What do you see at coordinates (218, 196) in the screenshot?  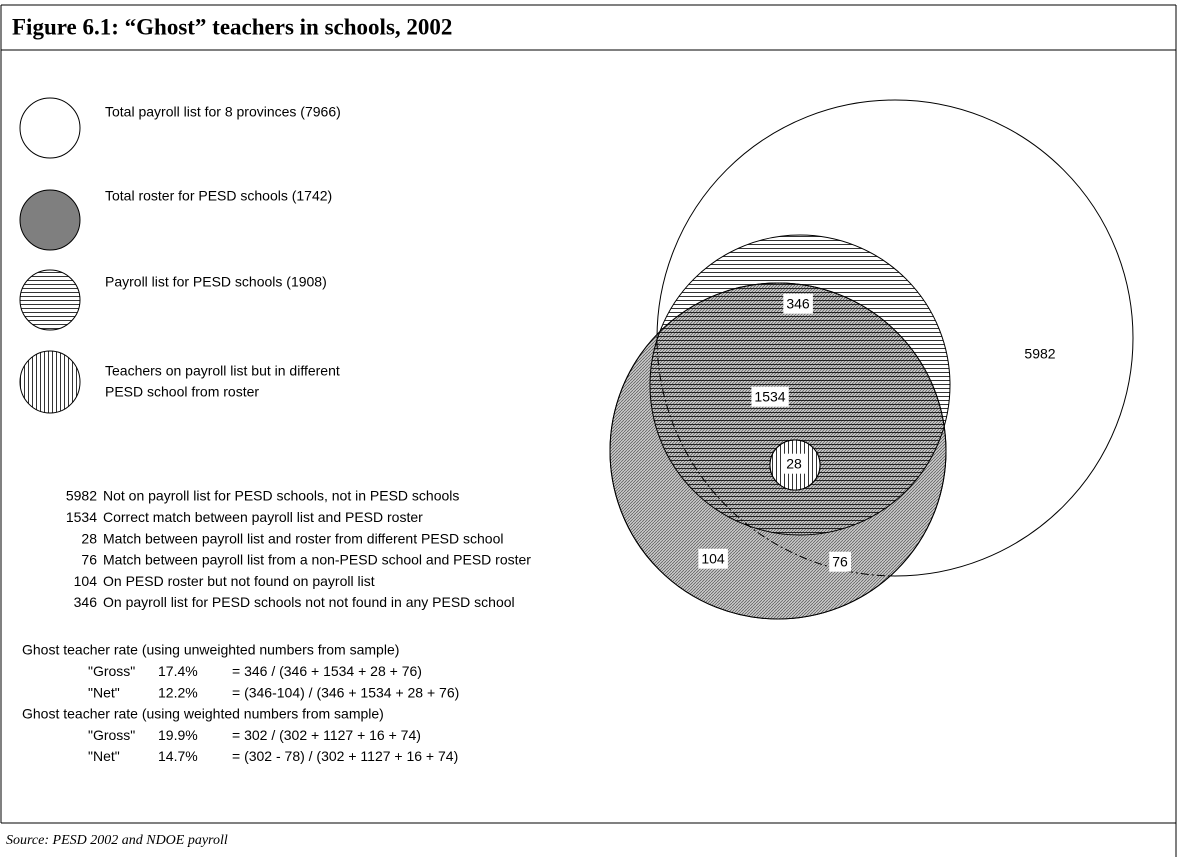 I see `legend-label: Total roster for PESD schools (1742)` at bounding box center [218, 196].